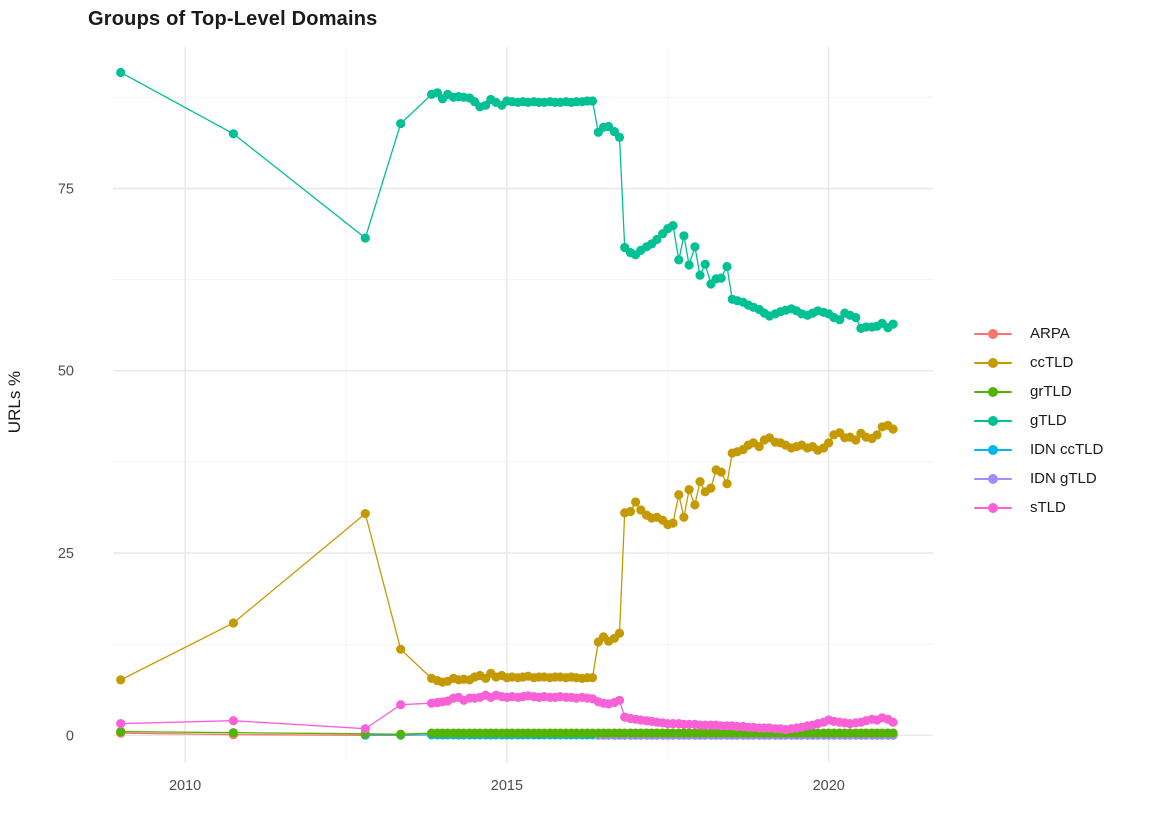  What do you see at coordinates (1048, 507) in the screenshot?
I see `legend-label: sTLD` at bounding box center [1048, 507].